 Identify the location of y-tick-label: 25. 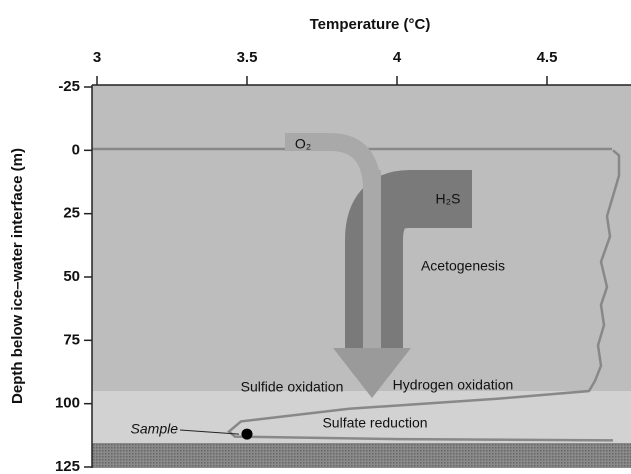
(71, 213).